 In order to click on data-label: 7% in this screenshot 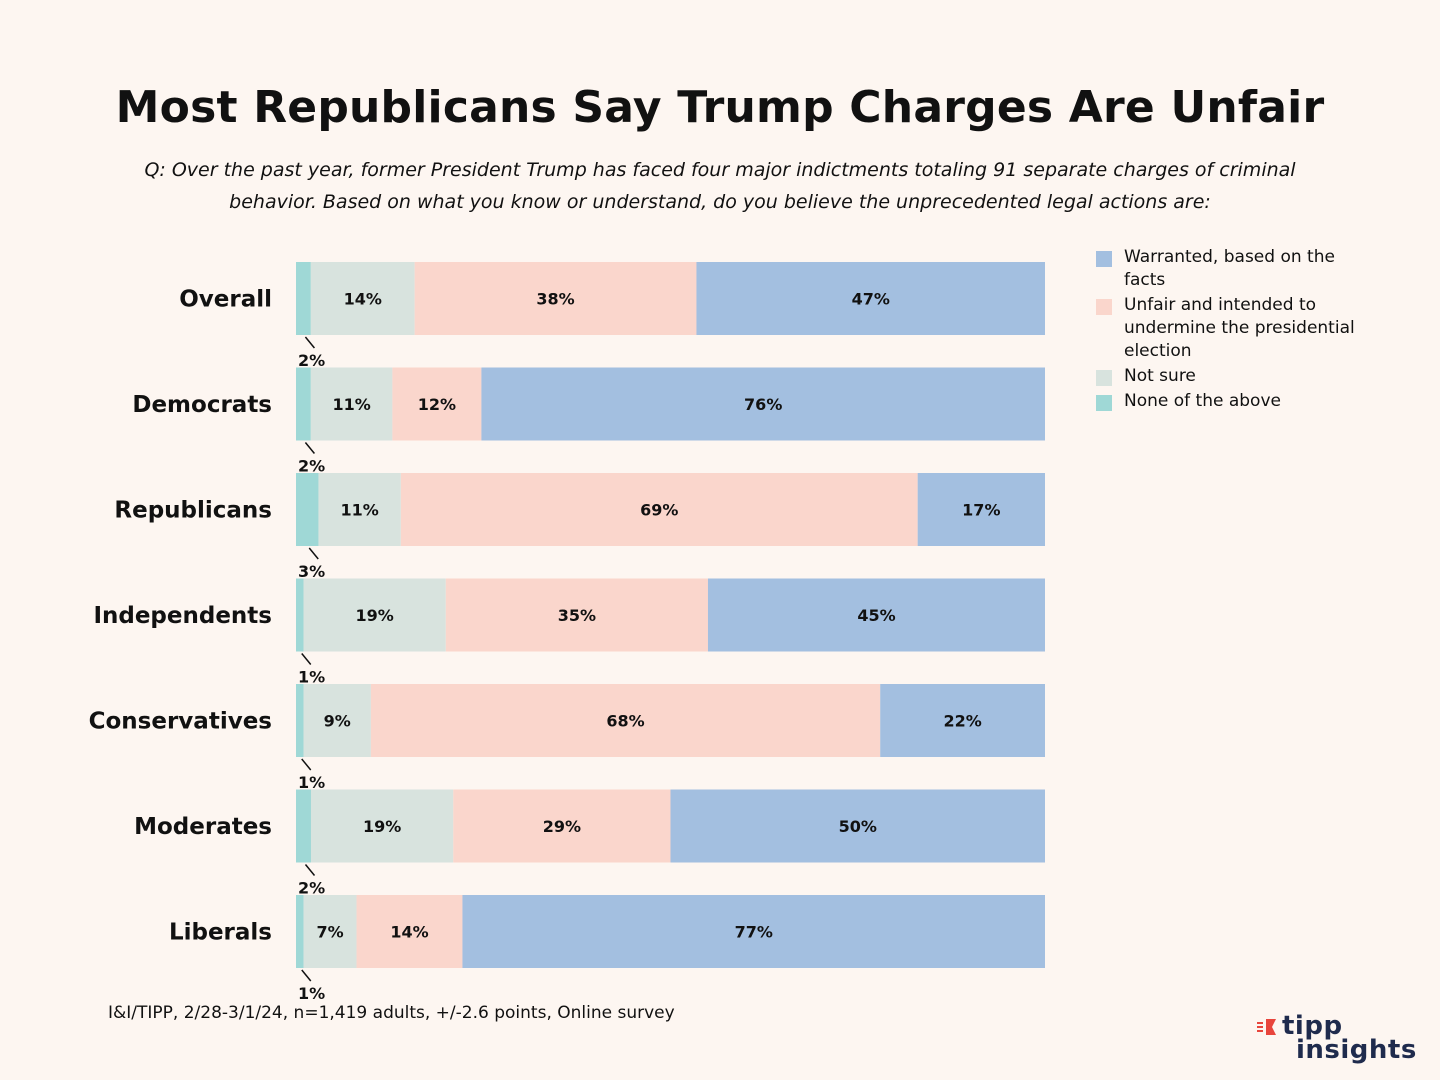, I will do `click(329, 932)`.